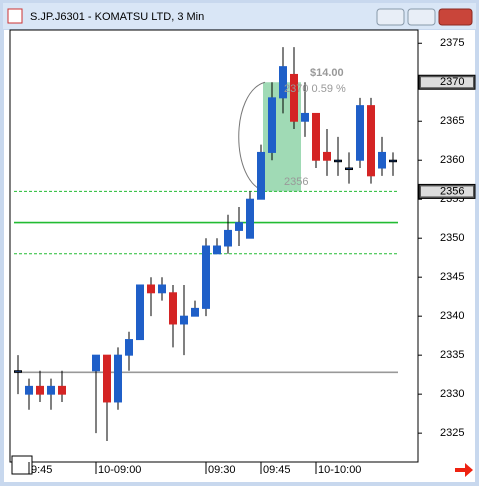 The image size is (479, 486). Describe the element at coordinates (452, 355) in the screenshot. I see `y-tick-label: 2335` at that location.